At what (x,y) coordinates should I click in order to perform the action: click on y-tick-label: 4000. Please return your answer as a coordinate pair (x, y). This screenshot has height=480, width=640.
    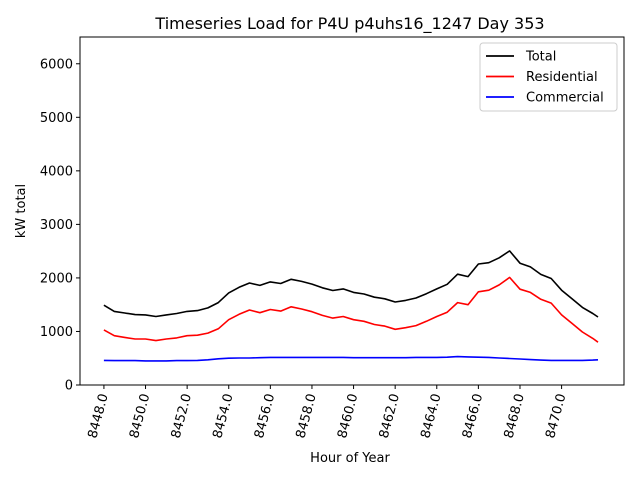
    Looking at the image, I should click on (56, 171).